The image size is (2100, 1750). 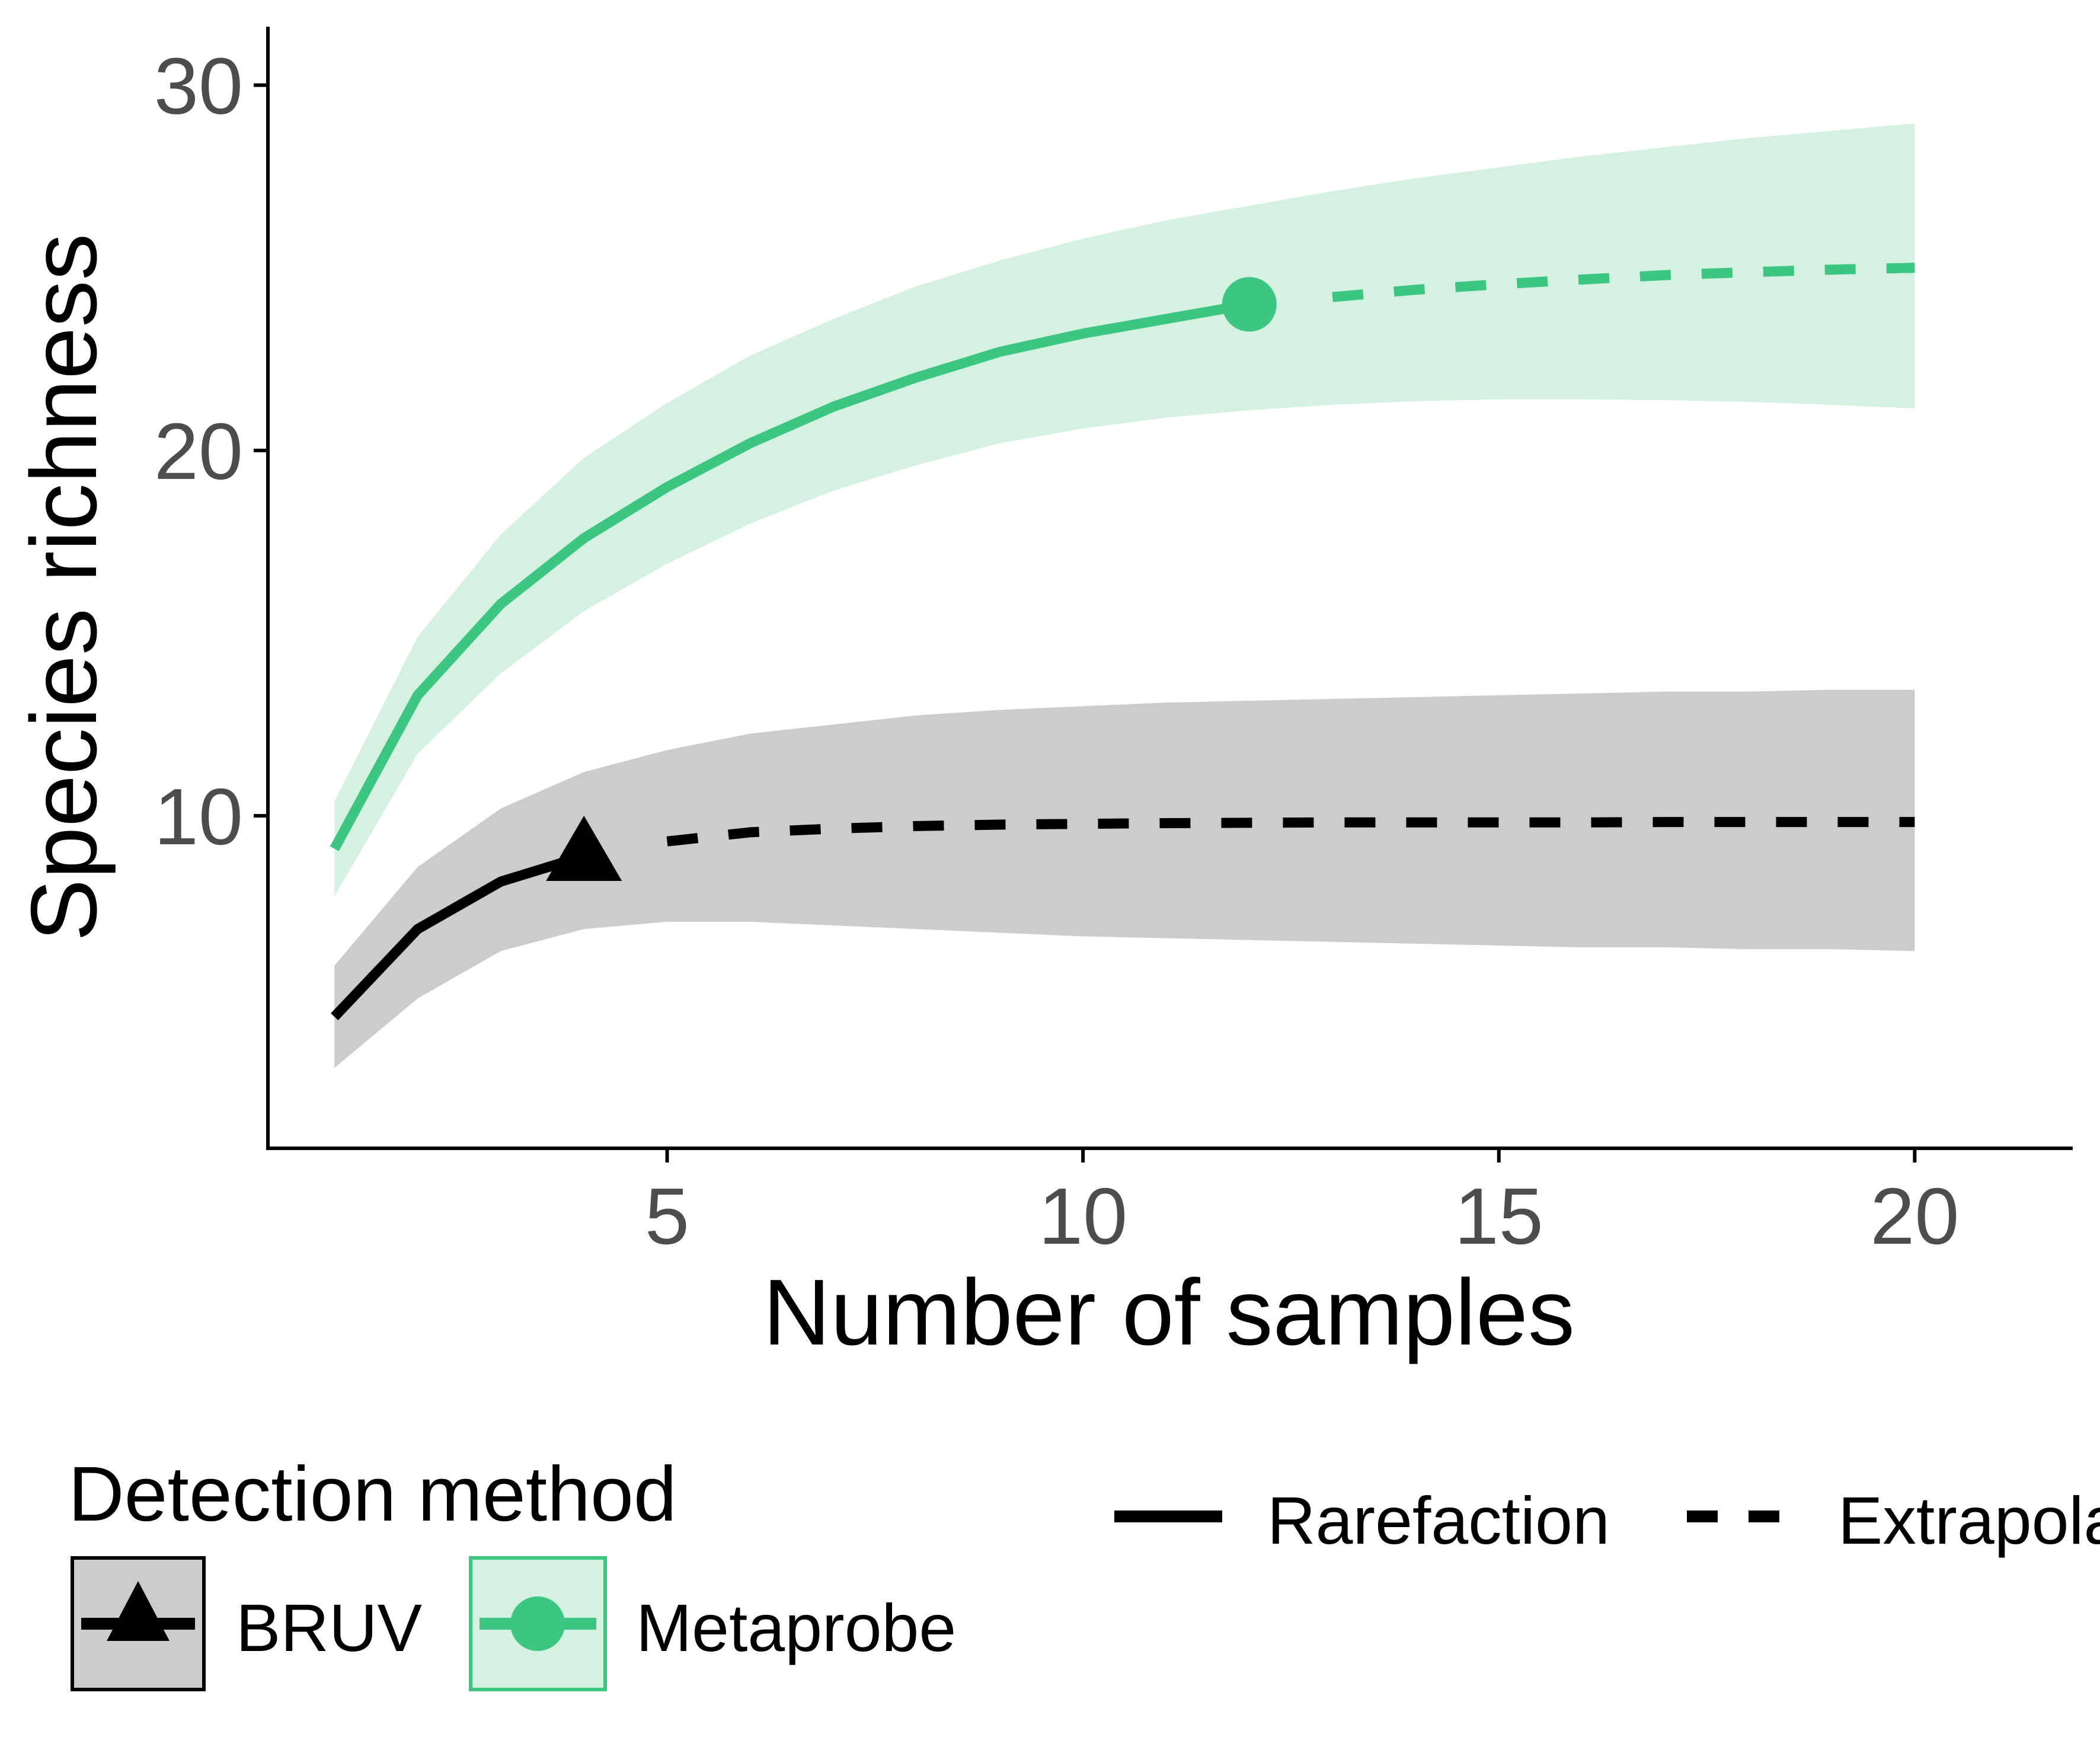 I want to click on legend-key-bruv, so click(x=138, y=1623).